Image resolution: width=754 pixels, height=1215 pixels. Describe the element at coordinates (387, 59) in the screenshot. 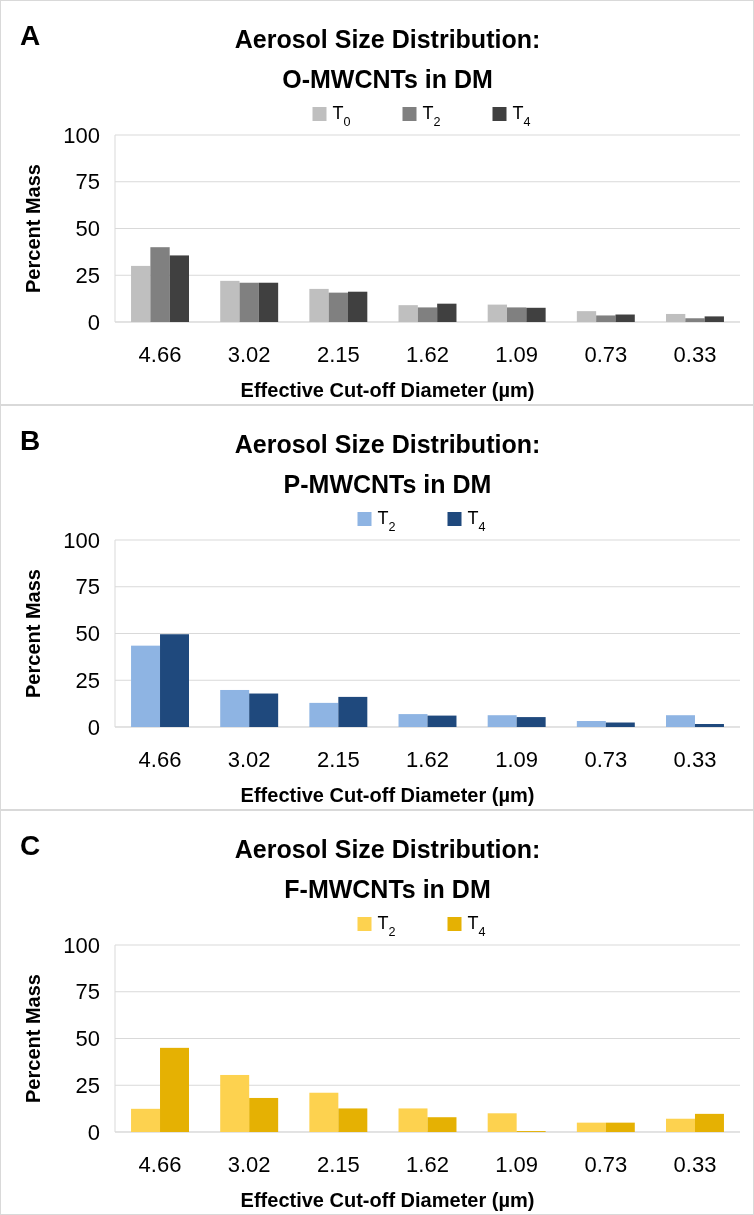

I see `chart-title: Aerosol Size Distribution: O-MWCNTs in DM` at that location.